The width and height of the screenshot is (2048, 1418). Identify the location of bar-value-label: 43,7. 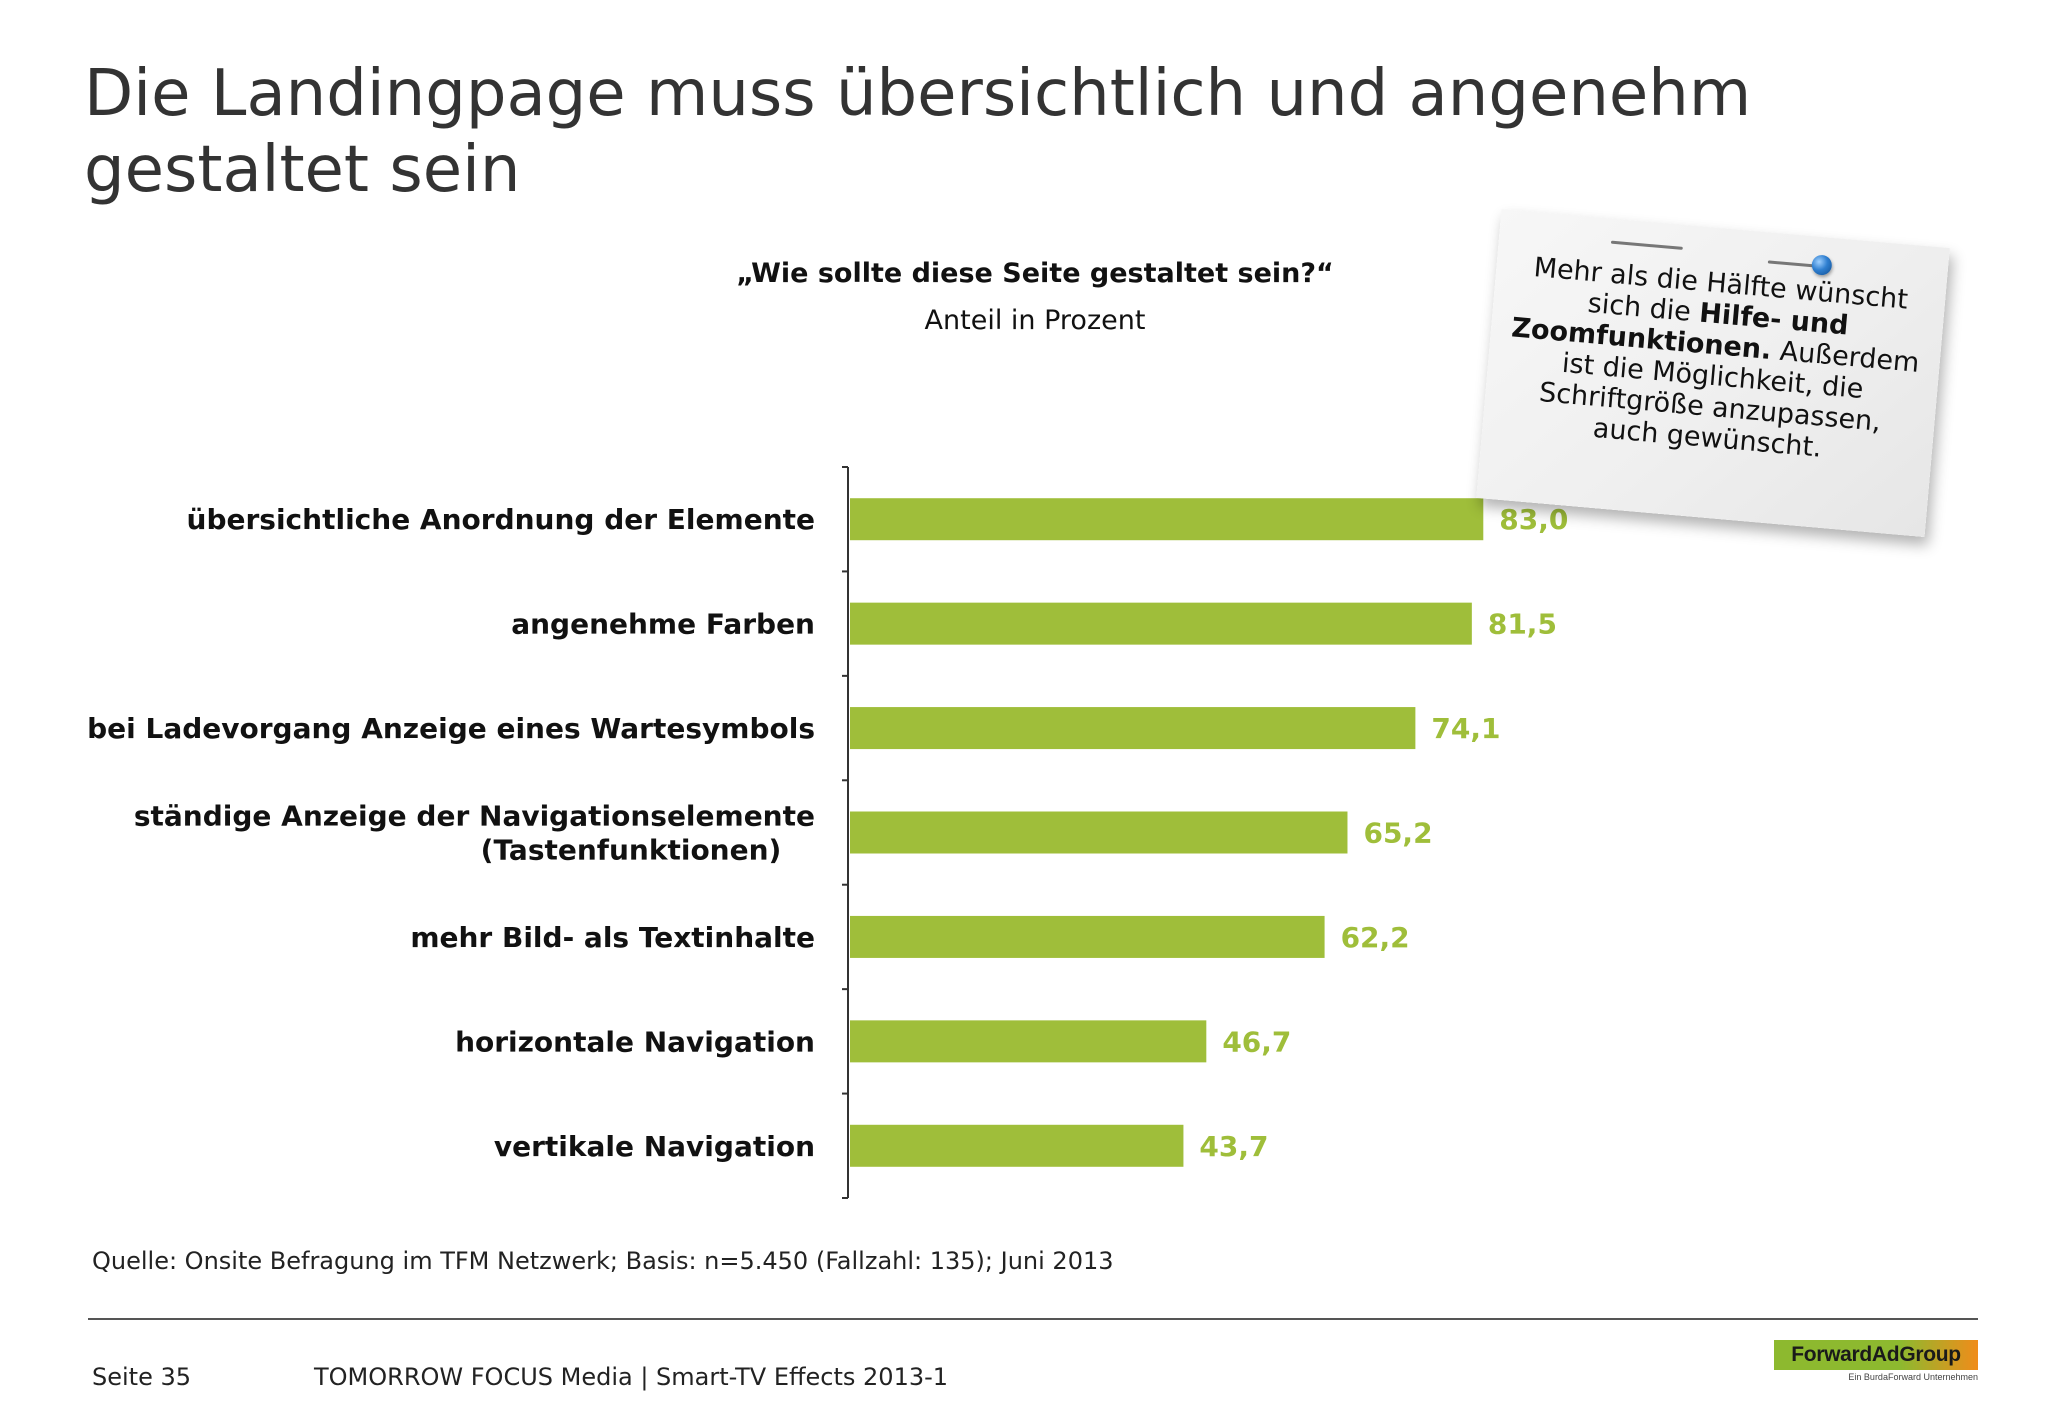
(1233, 1146).